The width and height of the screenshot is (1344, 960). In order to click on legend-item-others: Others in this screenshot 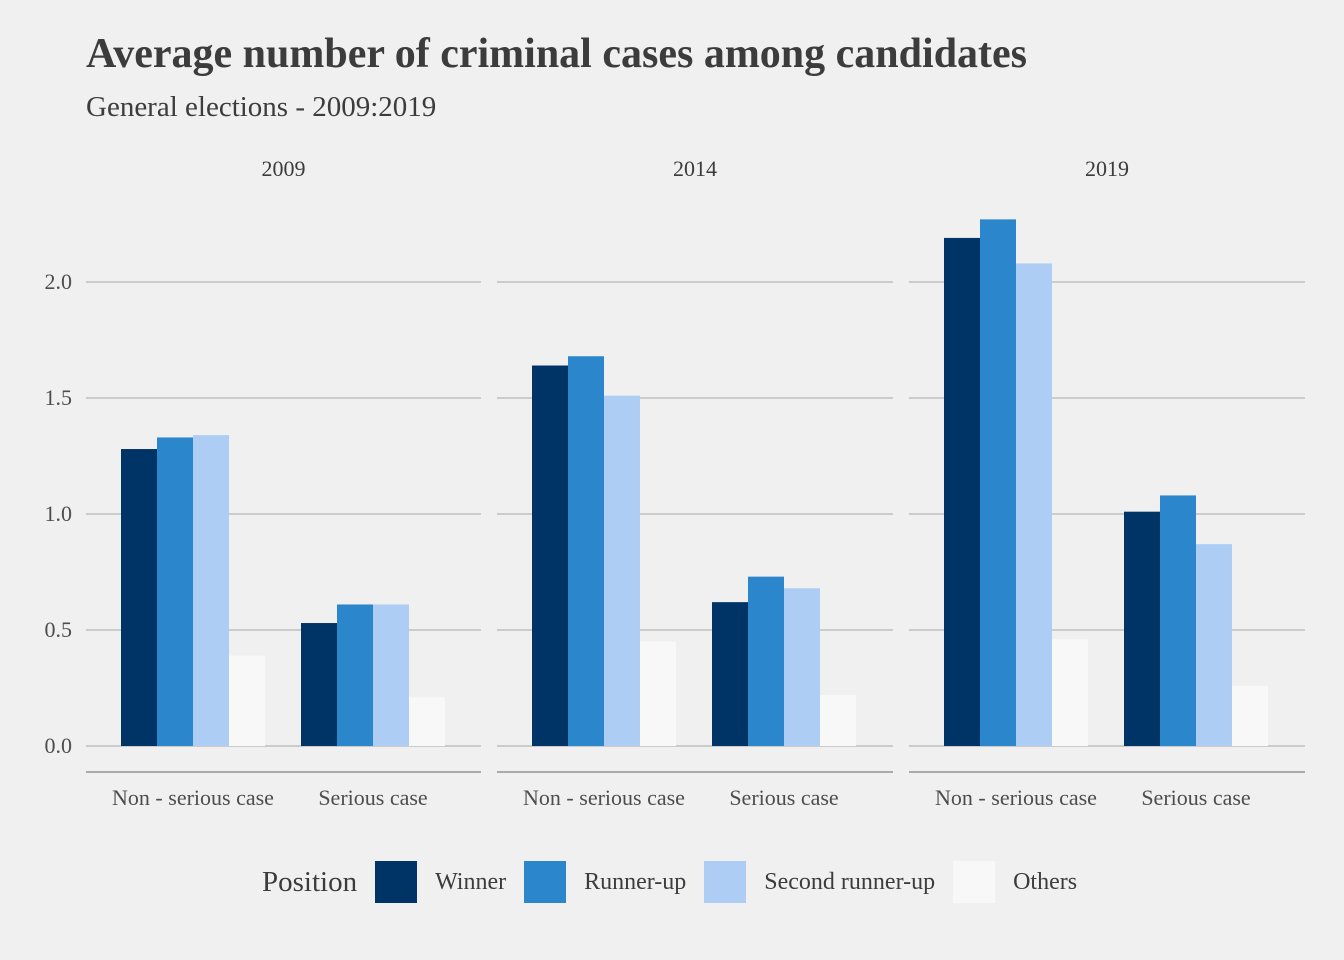, I will do `click(1015, 882)`.